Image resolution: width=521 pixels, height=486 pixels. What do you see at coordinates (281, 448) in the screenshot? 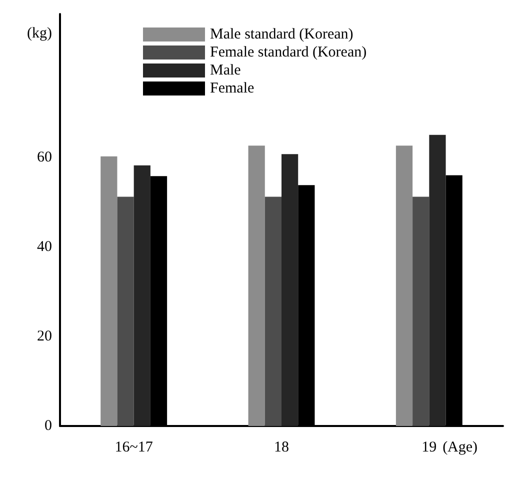
I see `x-tick-label: 18` at bounding box center [281, 448].